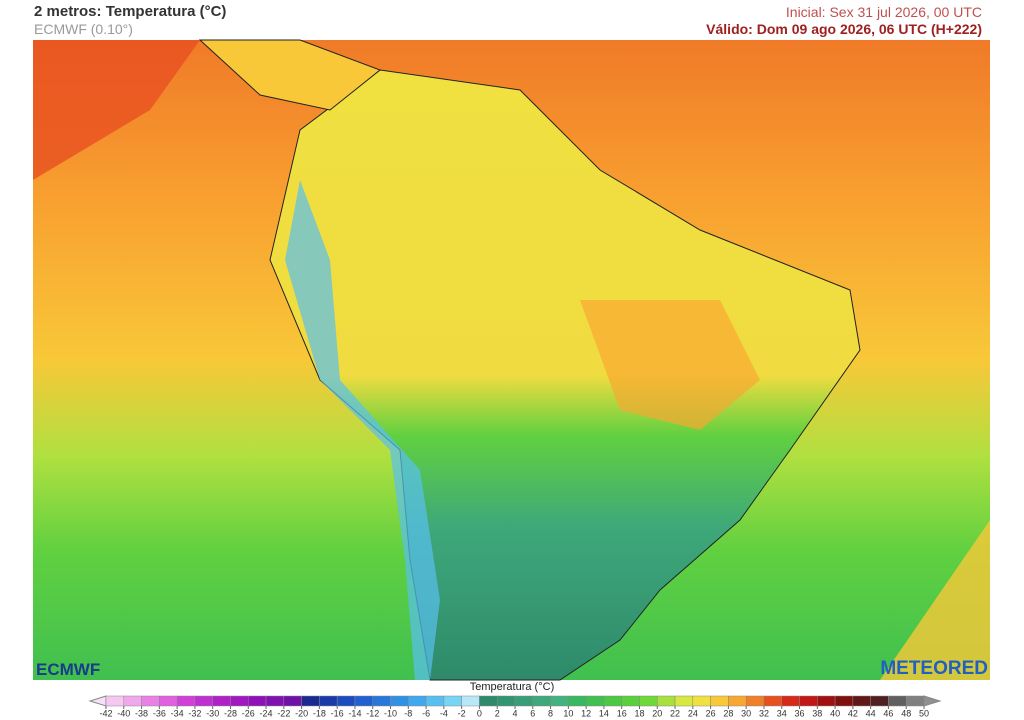 The image size is (1024, 720). I want to click on colorbar-tick-label: 6, so click(532, 713).